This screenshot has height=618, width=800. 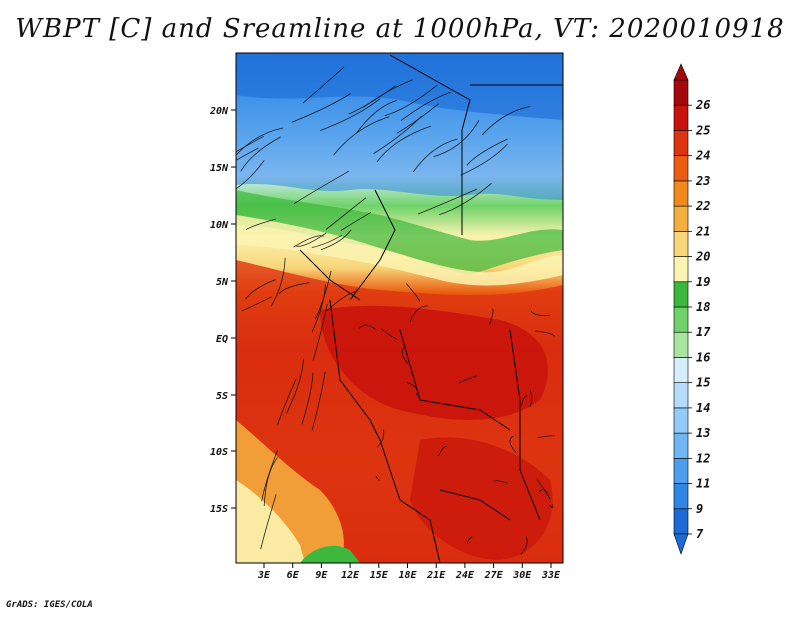 I want to click on colorbar-label: 25, so click(x=702, y=130).